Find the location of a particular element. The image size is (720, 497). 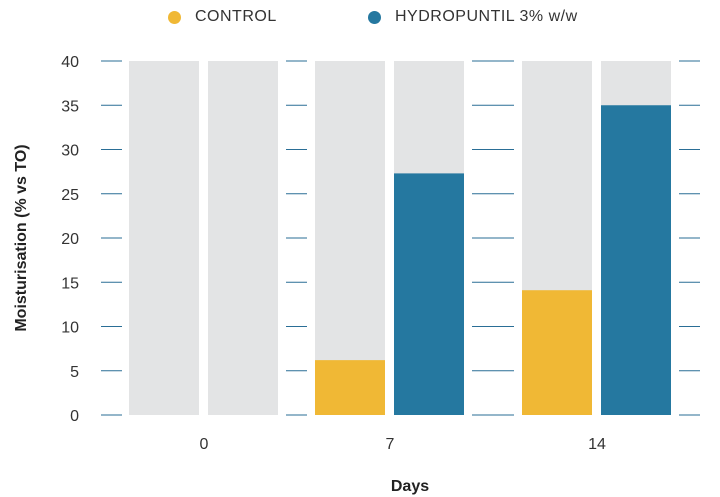

y-tick-label: 35 is located at coordinates (70, 106).